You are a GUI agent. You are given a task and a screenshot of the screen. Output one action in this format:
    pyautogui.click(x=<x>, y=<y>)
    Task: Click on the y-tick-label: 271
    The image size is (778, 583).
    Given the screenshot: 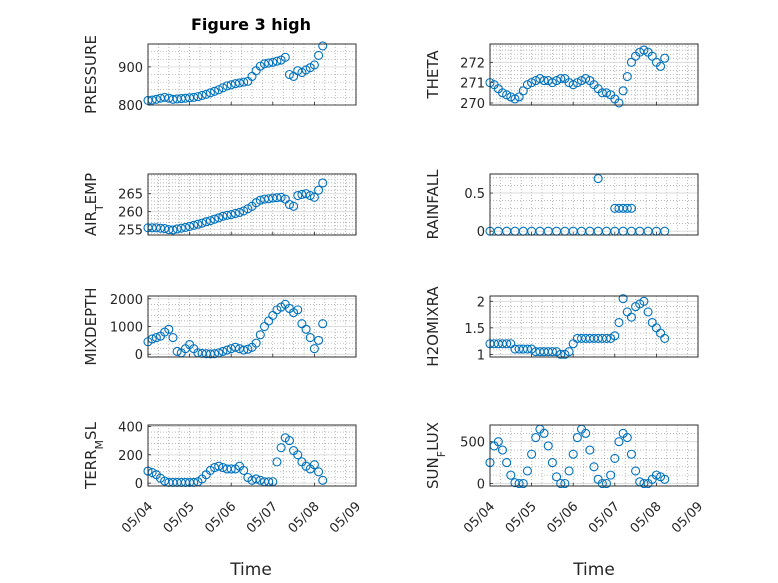 What is the action you would take?
    pyautogui.click(x=472, y=84)
    